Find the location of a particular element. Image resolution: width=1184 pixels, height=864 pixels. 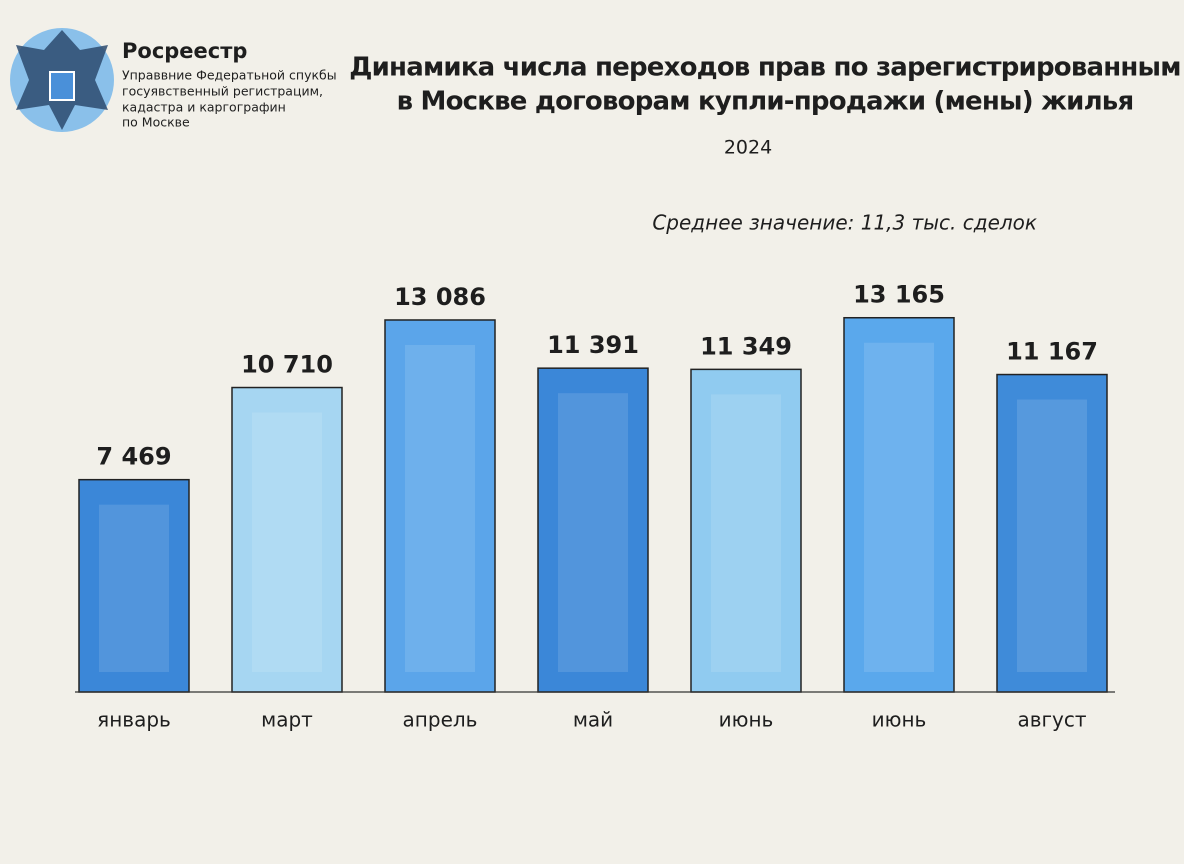

value-label: 11 391 is located at coordinates (593, 345).